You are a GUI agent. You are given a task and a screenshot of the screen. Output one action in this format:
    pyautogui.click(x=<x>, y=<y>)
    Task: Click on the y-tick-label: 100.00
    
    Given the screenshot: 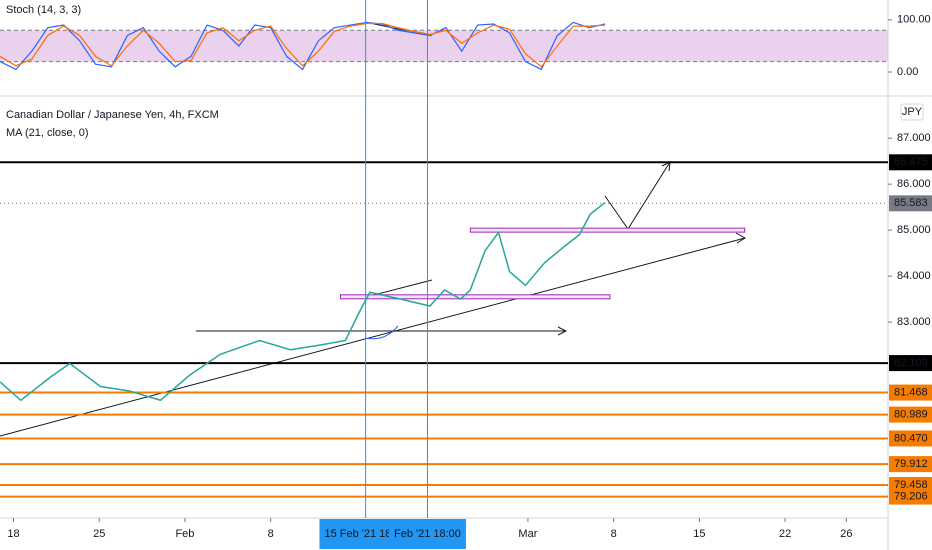 What is the action you would take?
    pyautogui.click(x=914, y=20)
    